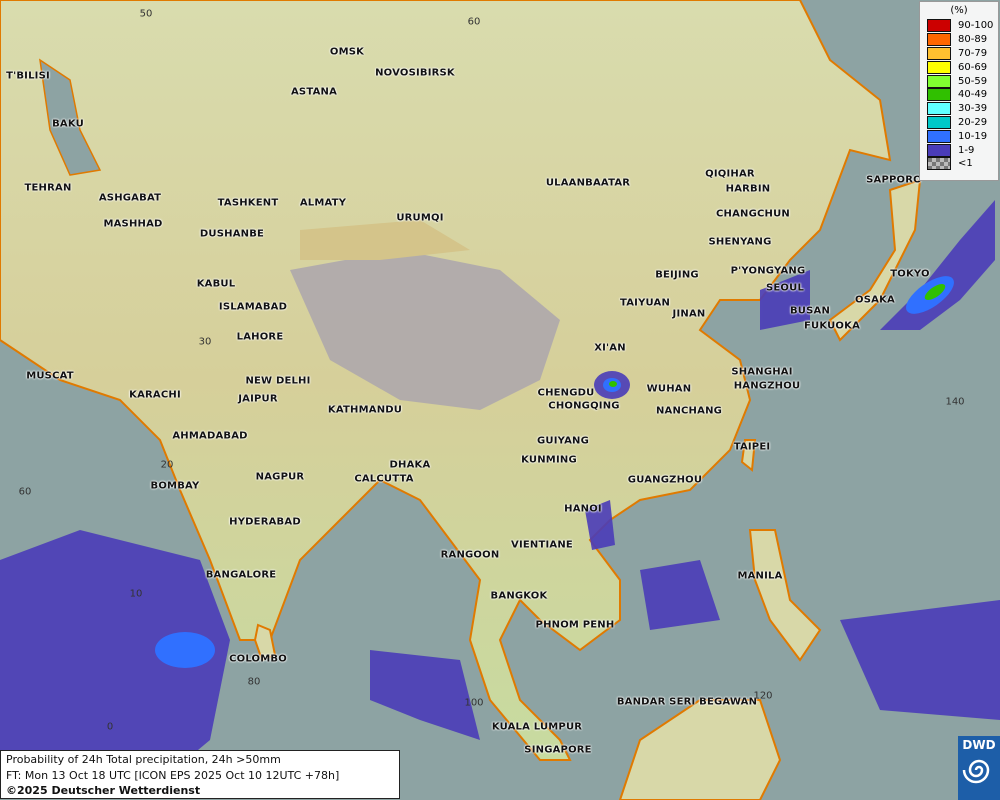 The width and height of the screenshot is (1000, 800). I want to click on city-label: QIQIHAR, so click(730, 174).